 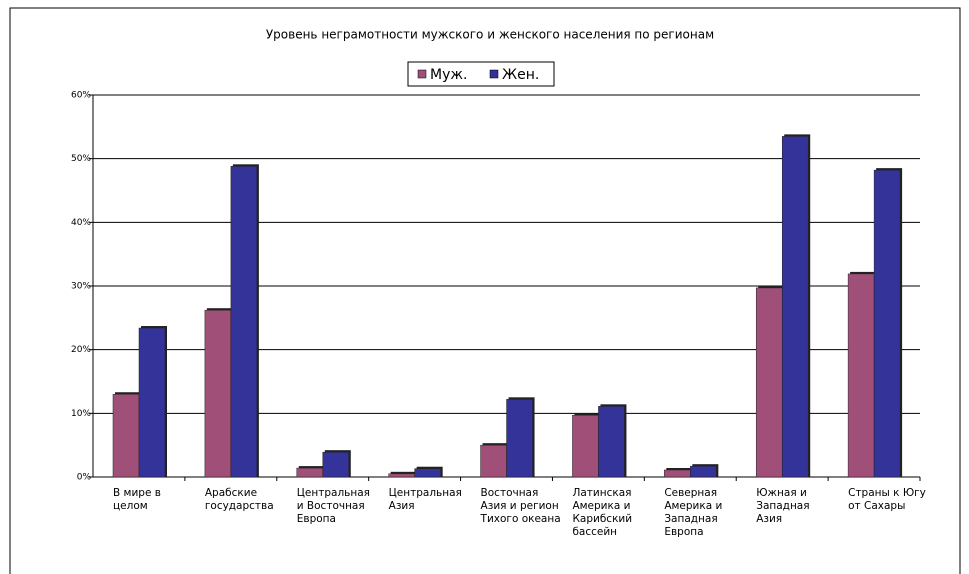 I want to click on x-tick-label: Арабские государства, so click(x=239, y=499).